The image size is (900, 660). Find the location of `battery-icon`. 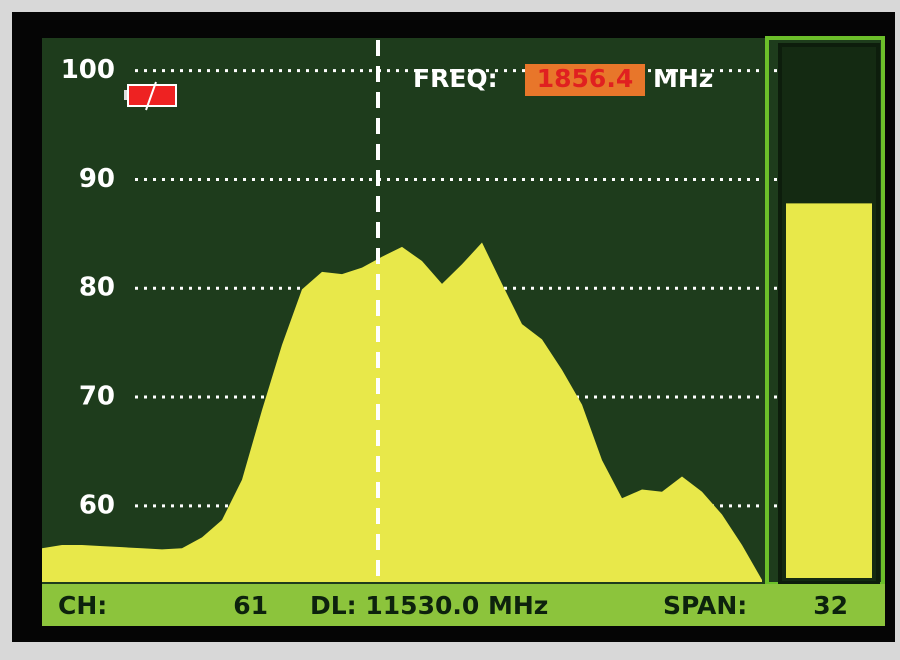

battery-icon is located at coordinates (150, 96).